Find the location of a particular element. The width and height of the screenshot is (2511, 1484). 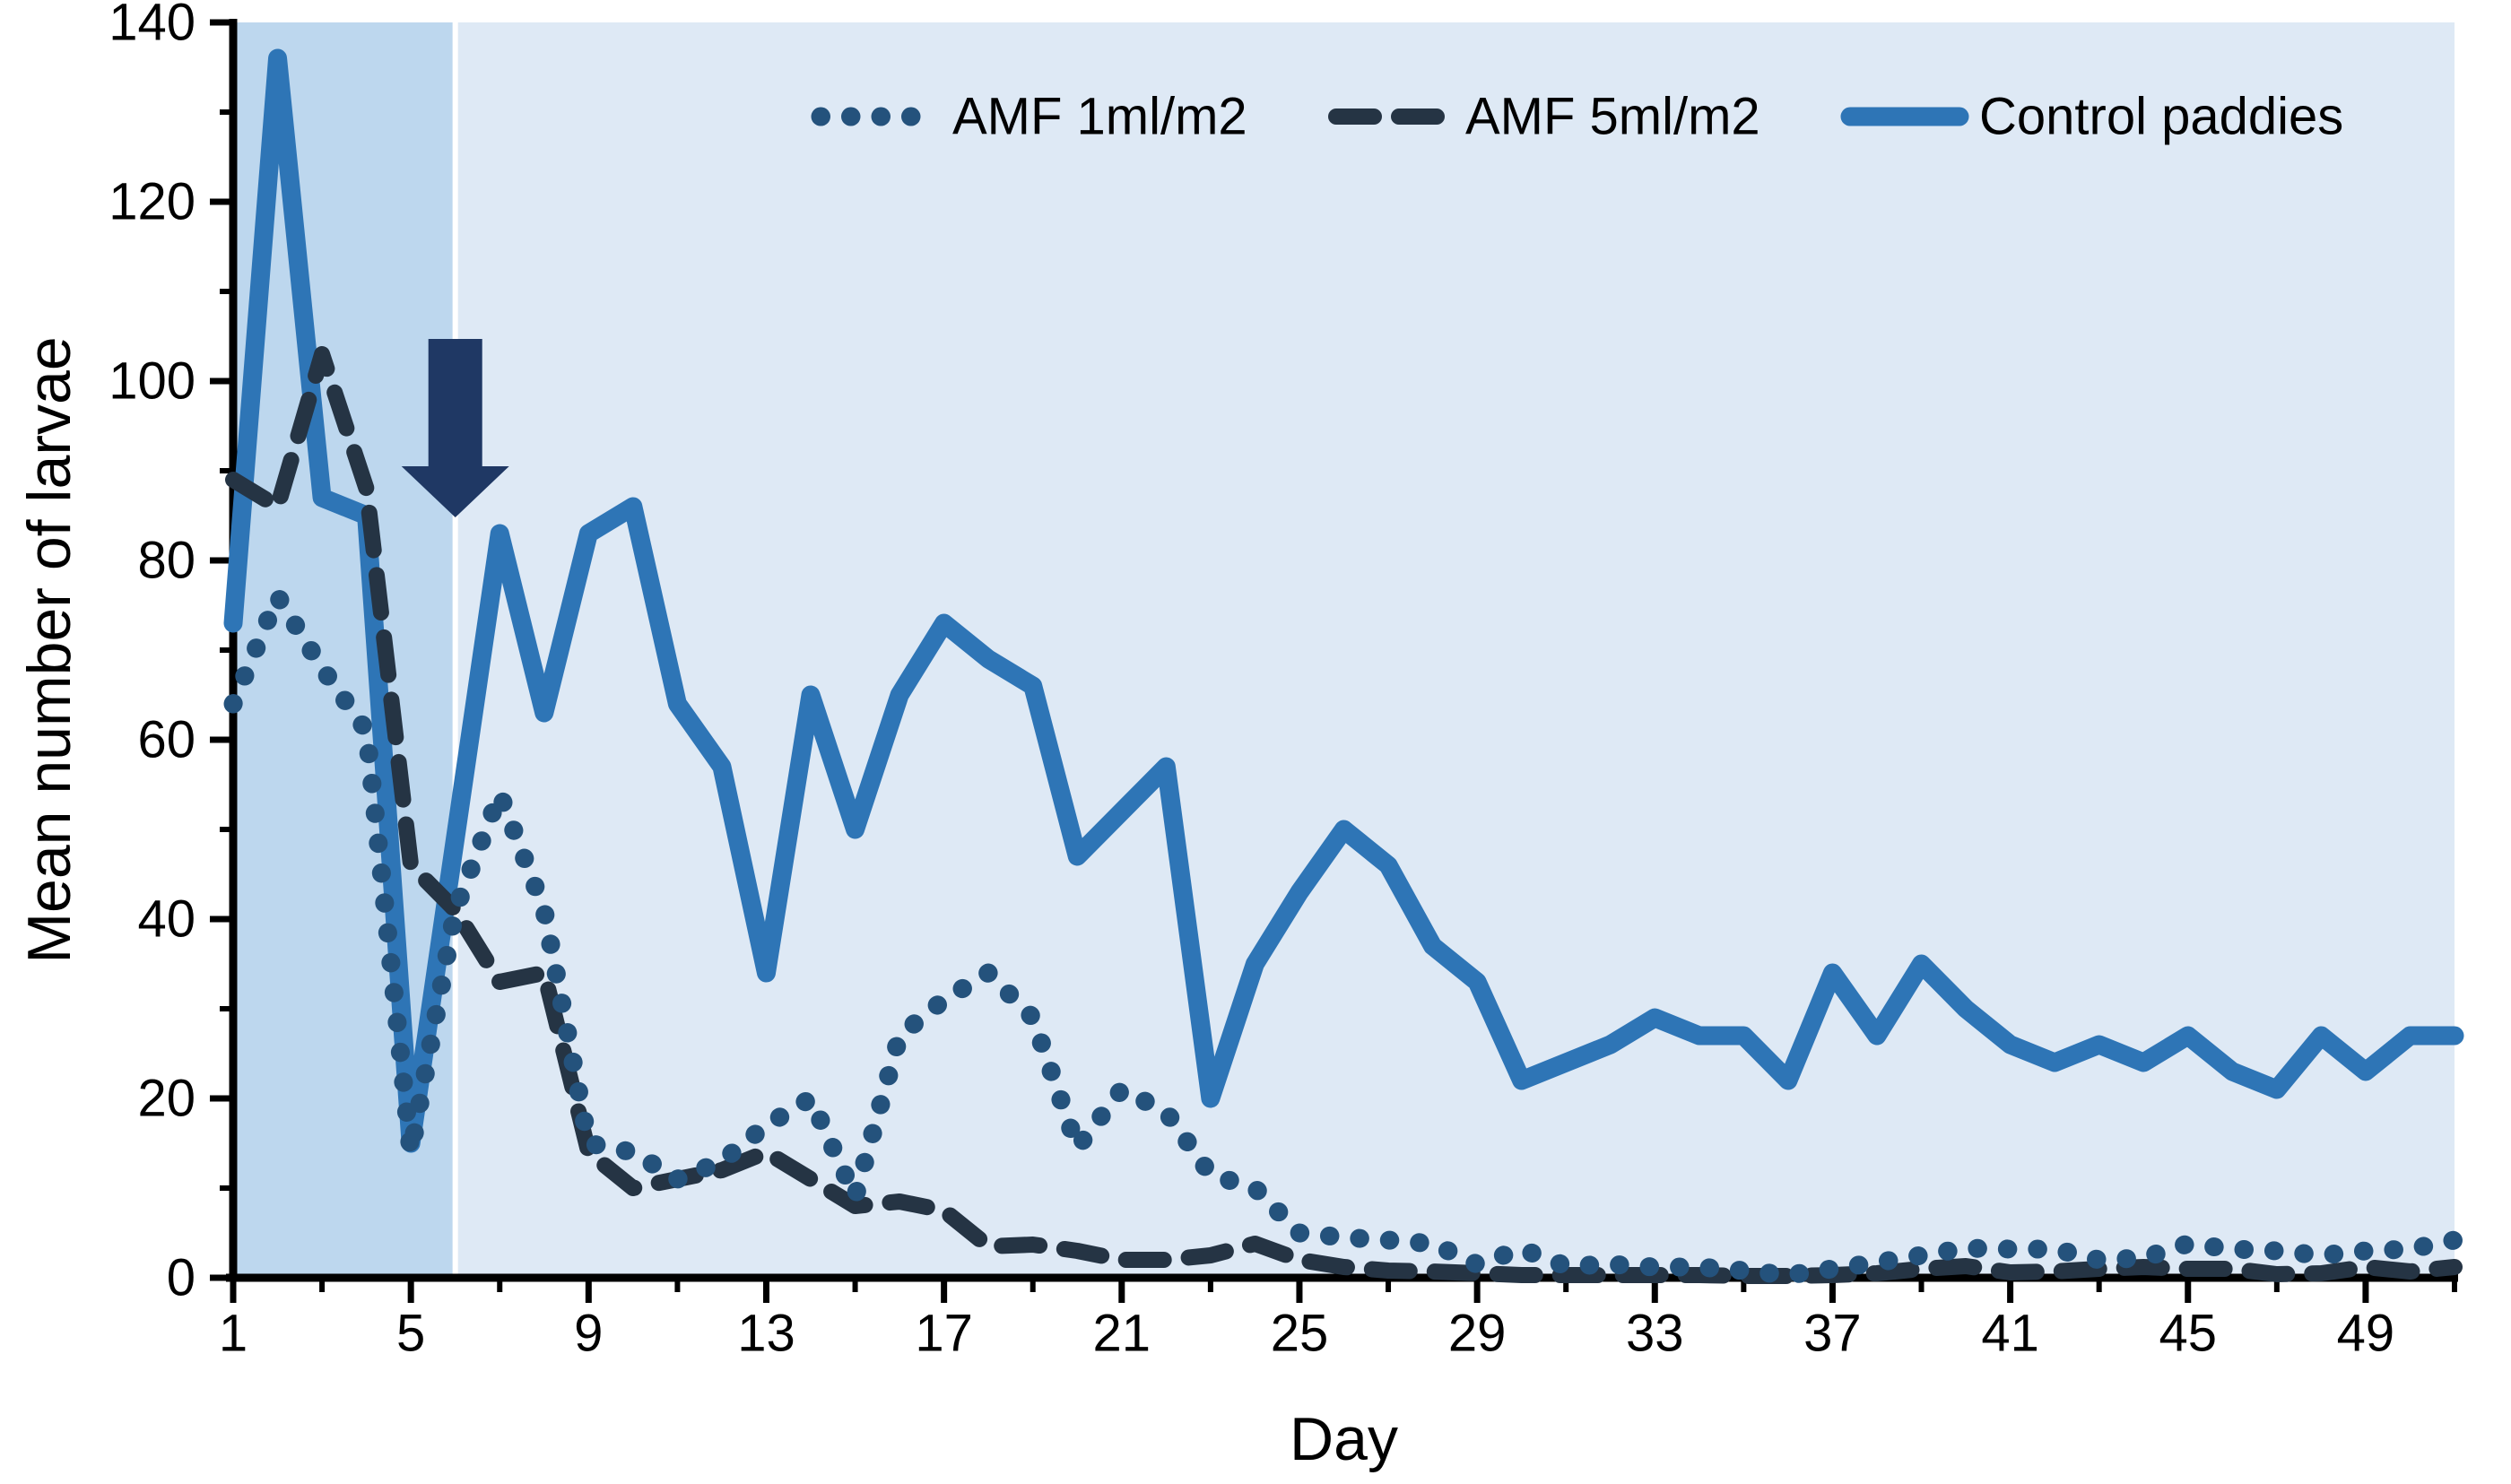

legend: AMF 1ml/m2 AMF 5ml/m2 Control paddies is located at coordinates (1577, 117).